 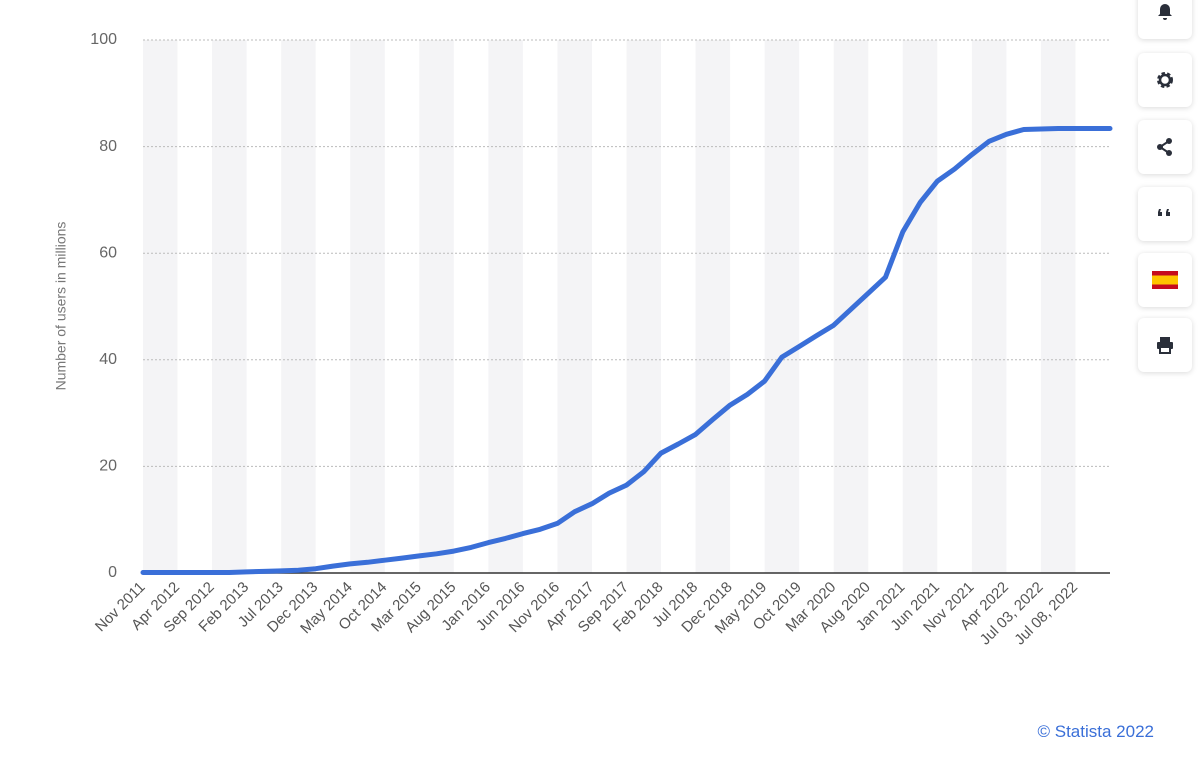 What do you see at coordinates (108, 359) in the screenshot?
I see `y-tick-label: 40` at bounding box center [108, 359].